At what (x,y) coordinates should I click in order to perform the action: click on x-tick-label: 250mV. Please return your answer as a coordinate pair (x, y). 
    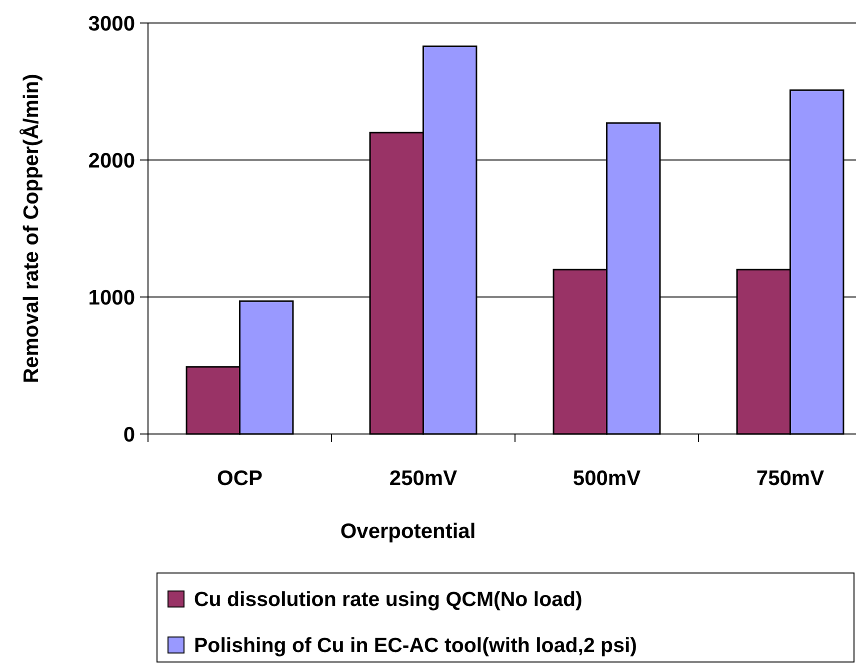
    Looking at the image, I should click on (423, 478).